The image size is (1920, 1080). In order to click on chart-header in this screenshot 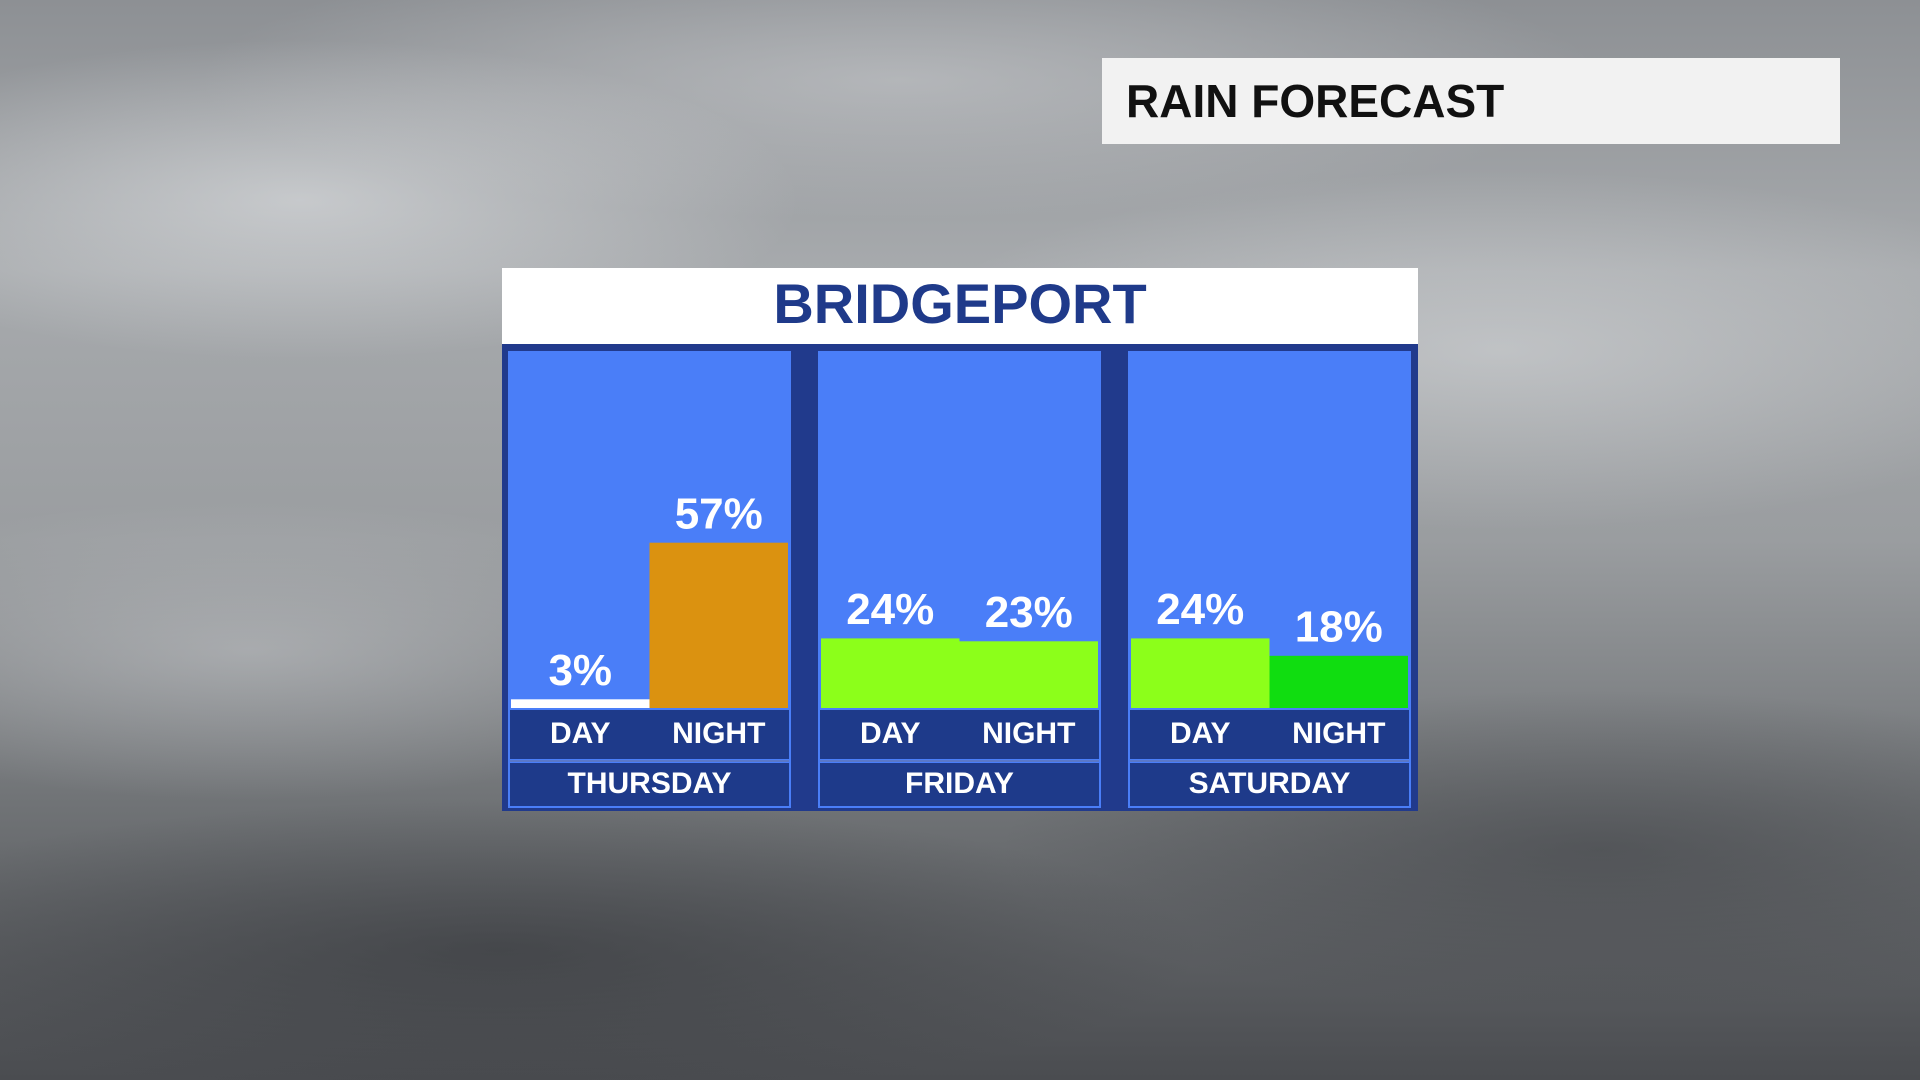, I will do `click(960, 306)`.